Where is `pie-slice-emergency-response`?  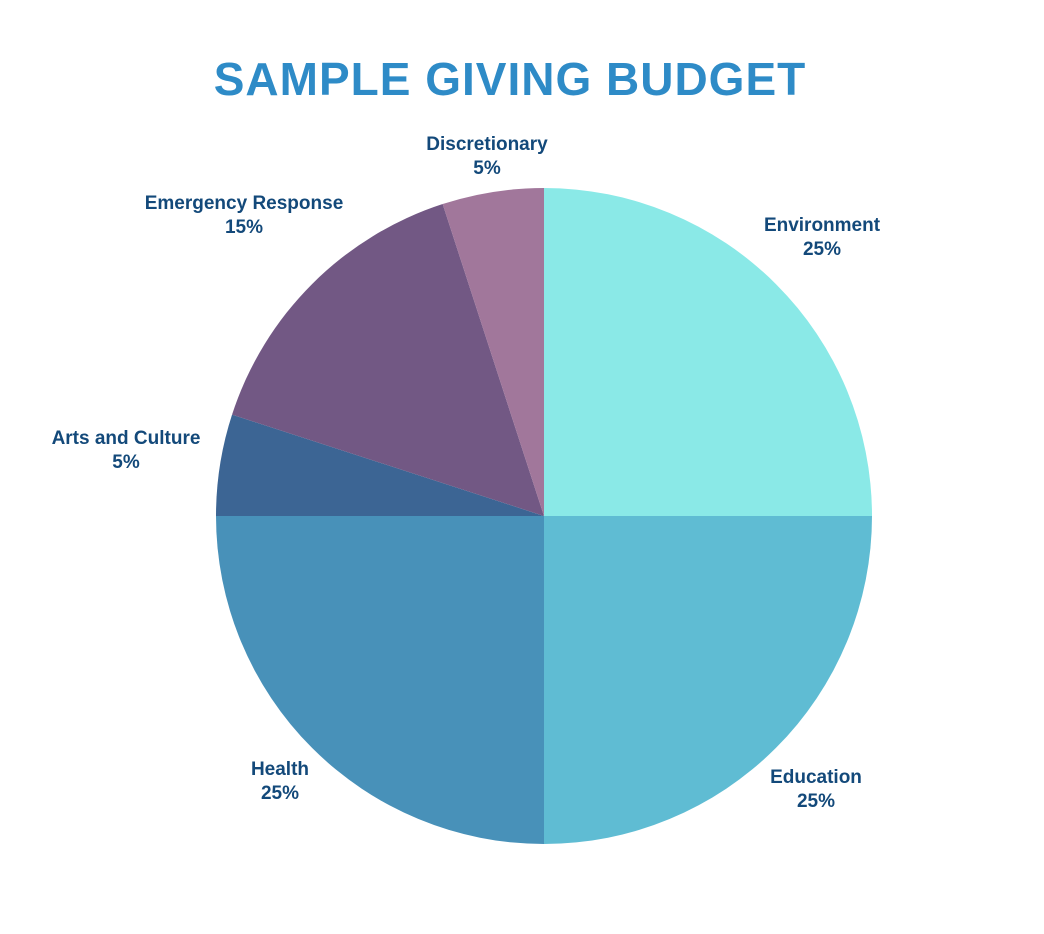 pie-slice-emergency-response is located at coordinates (388, 360).